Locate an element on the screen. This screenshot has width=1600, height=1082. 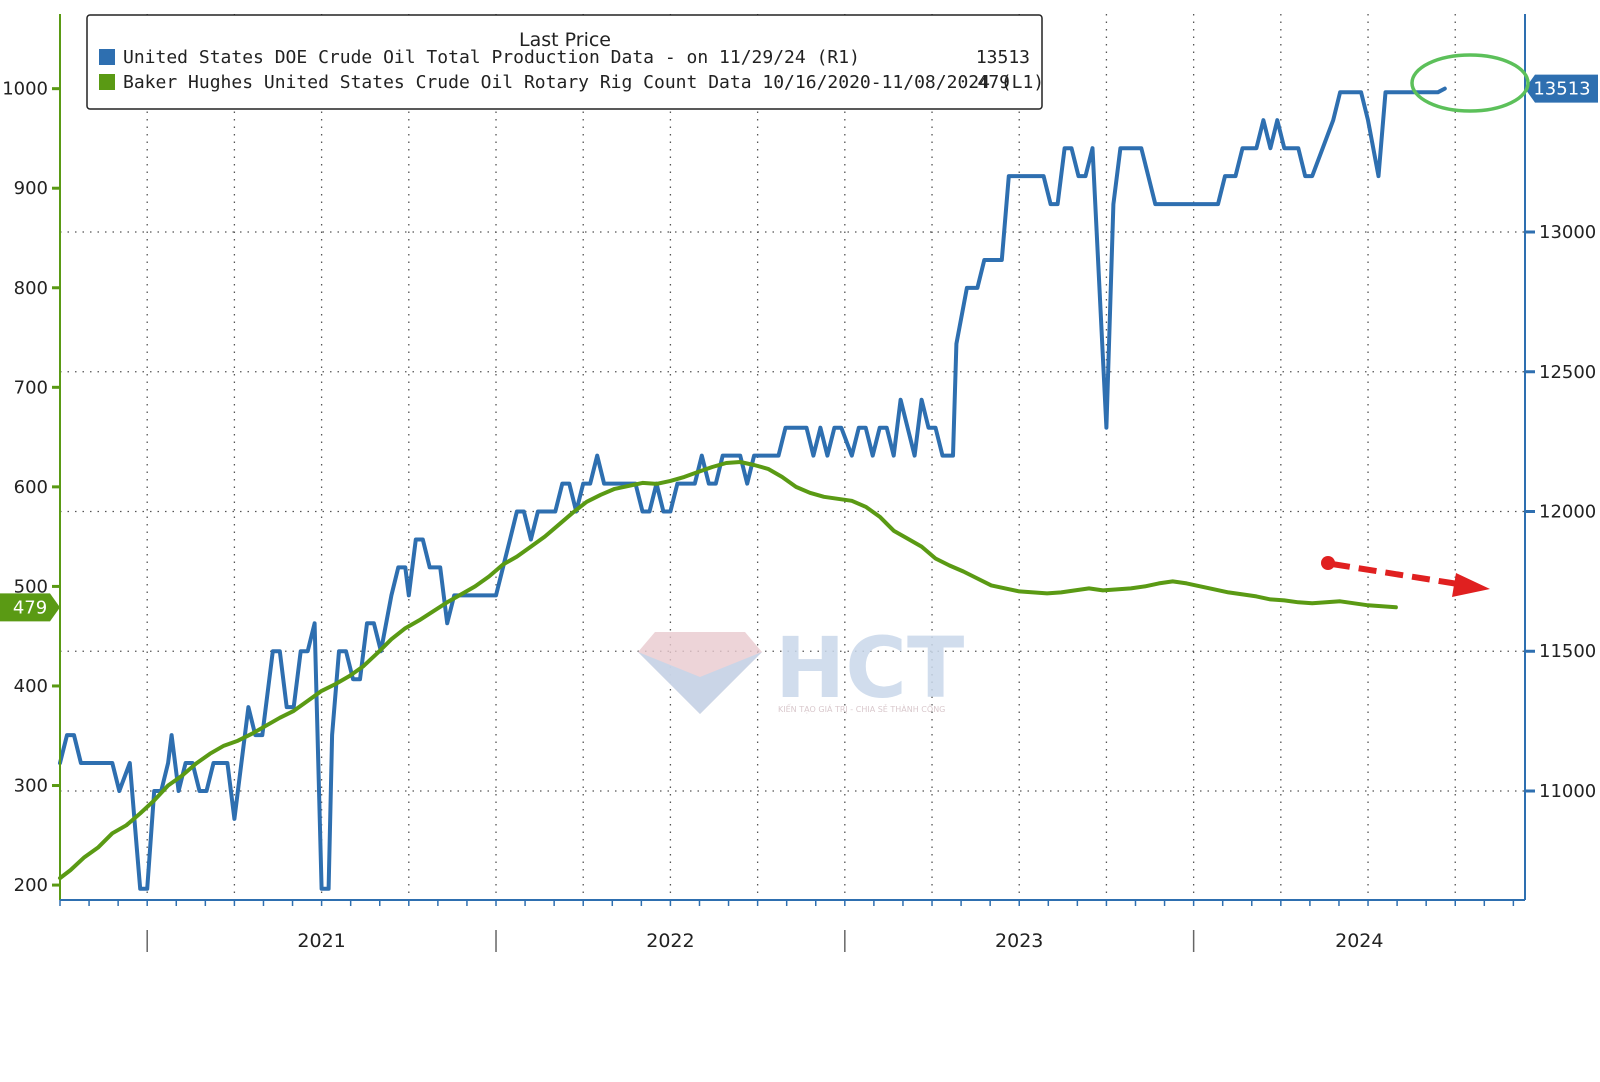
left-axis-tick-label: 600 is located at coordinates (31, 487).